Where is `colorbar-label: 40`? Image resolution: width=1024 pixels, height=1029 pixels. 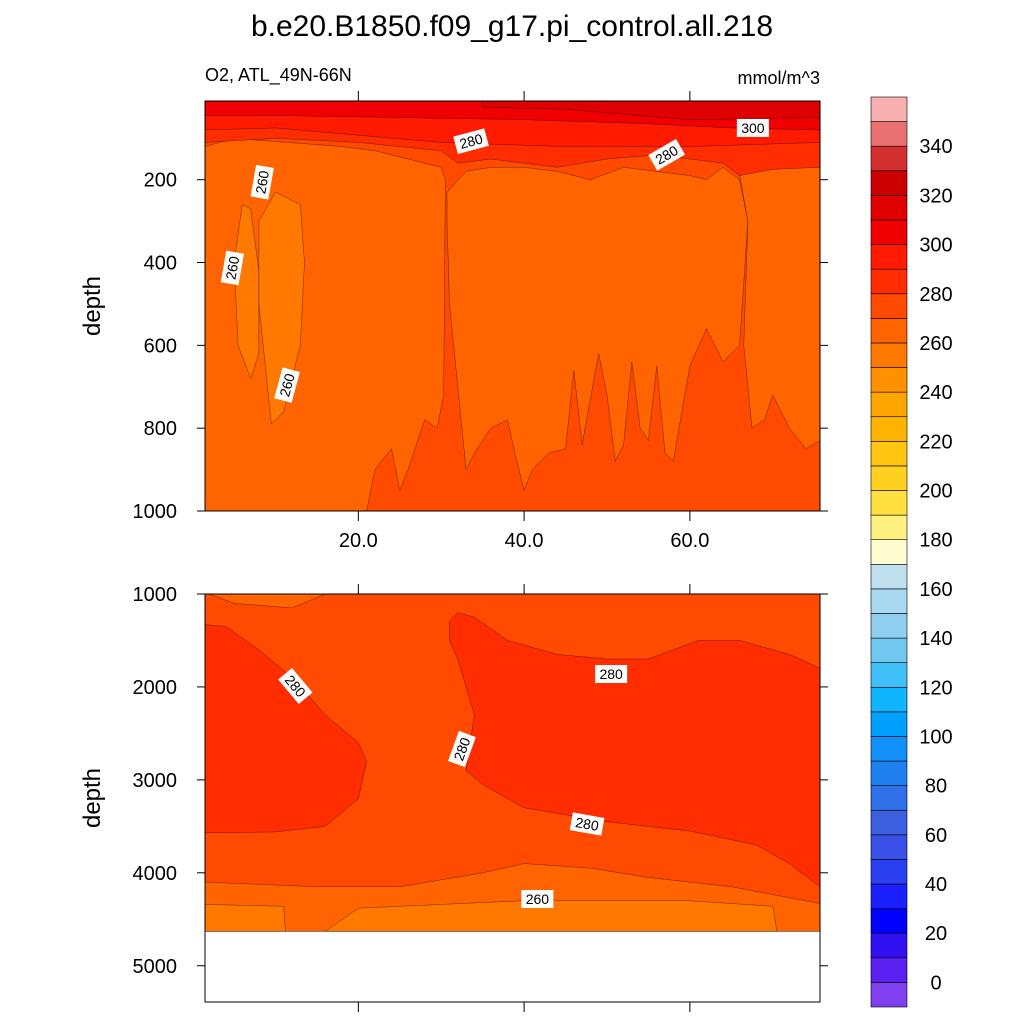
colorbar-label: 40 is located at coordinates (936, 885).